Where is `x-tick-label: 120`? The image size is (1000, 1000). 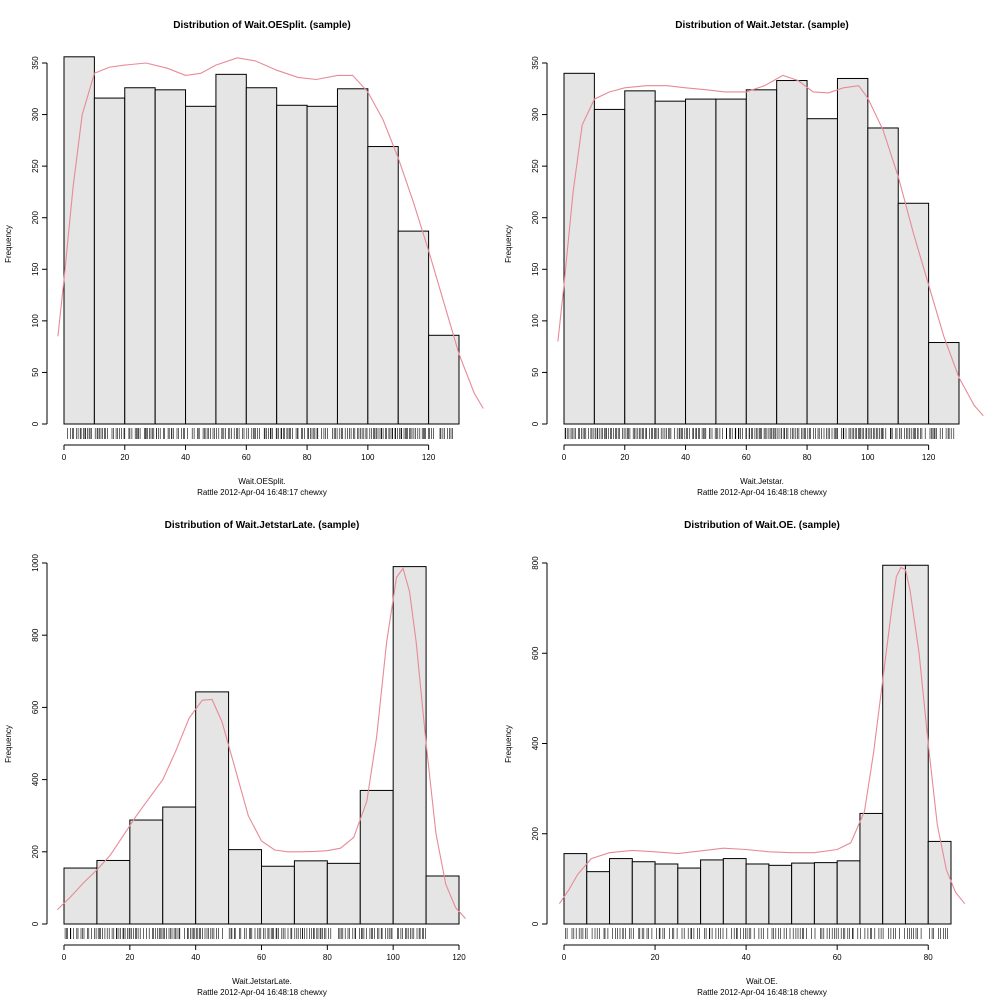
x-tick-label: 120 is located at coordinates (459, 957).